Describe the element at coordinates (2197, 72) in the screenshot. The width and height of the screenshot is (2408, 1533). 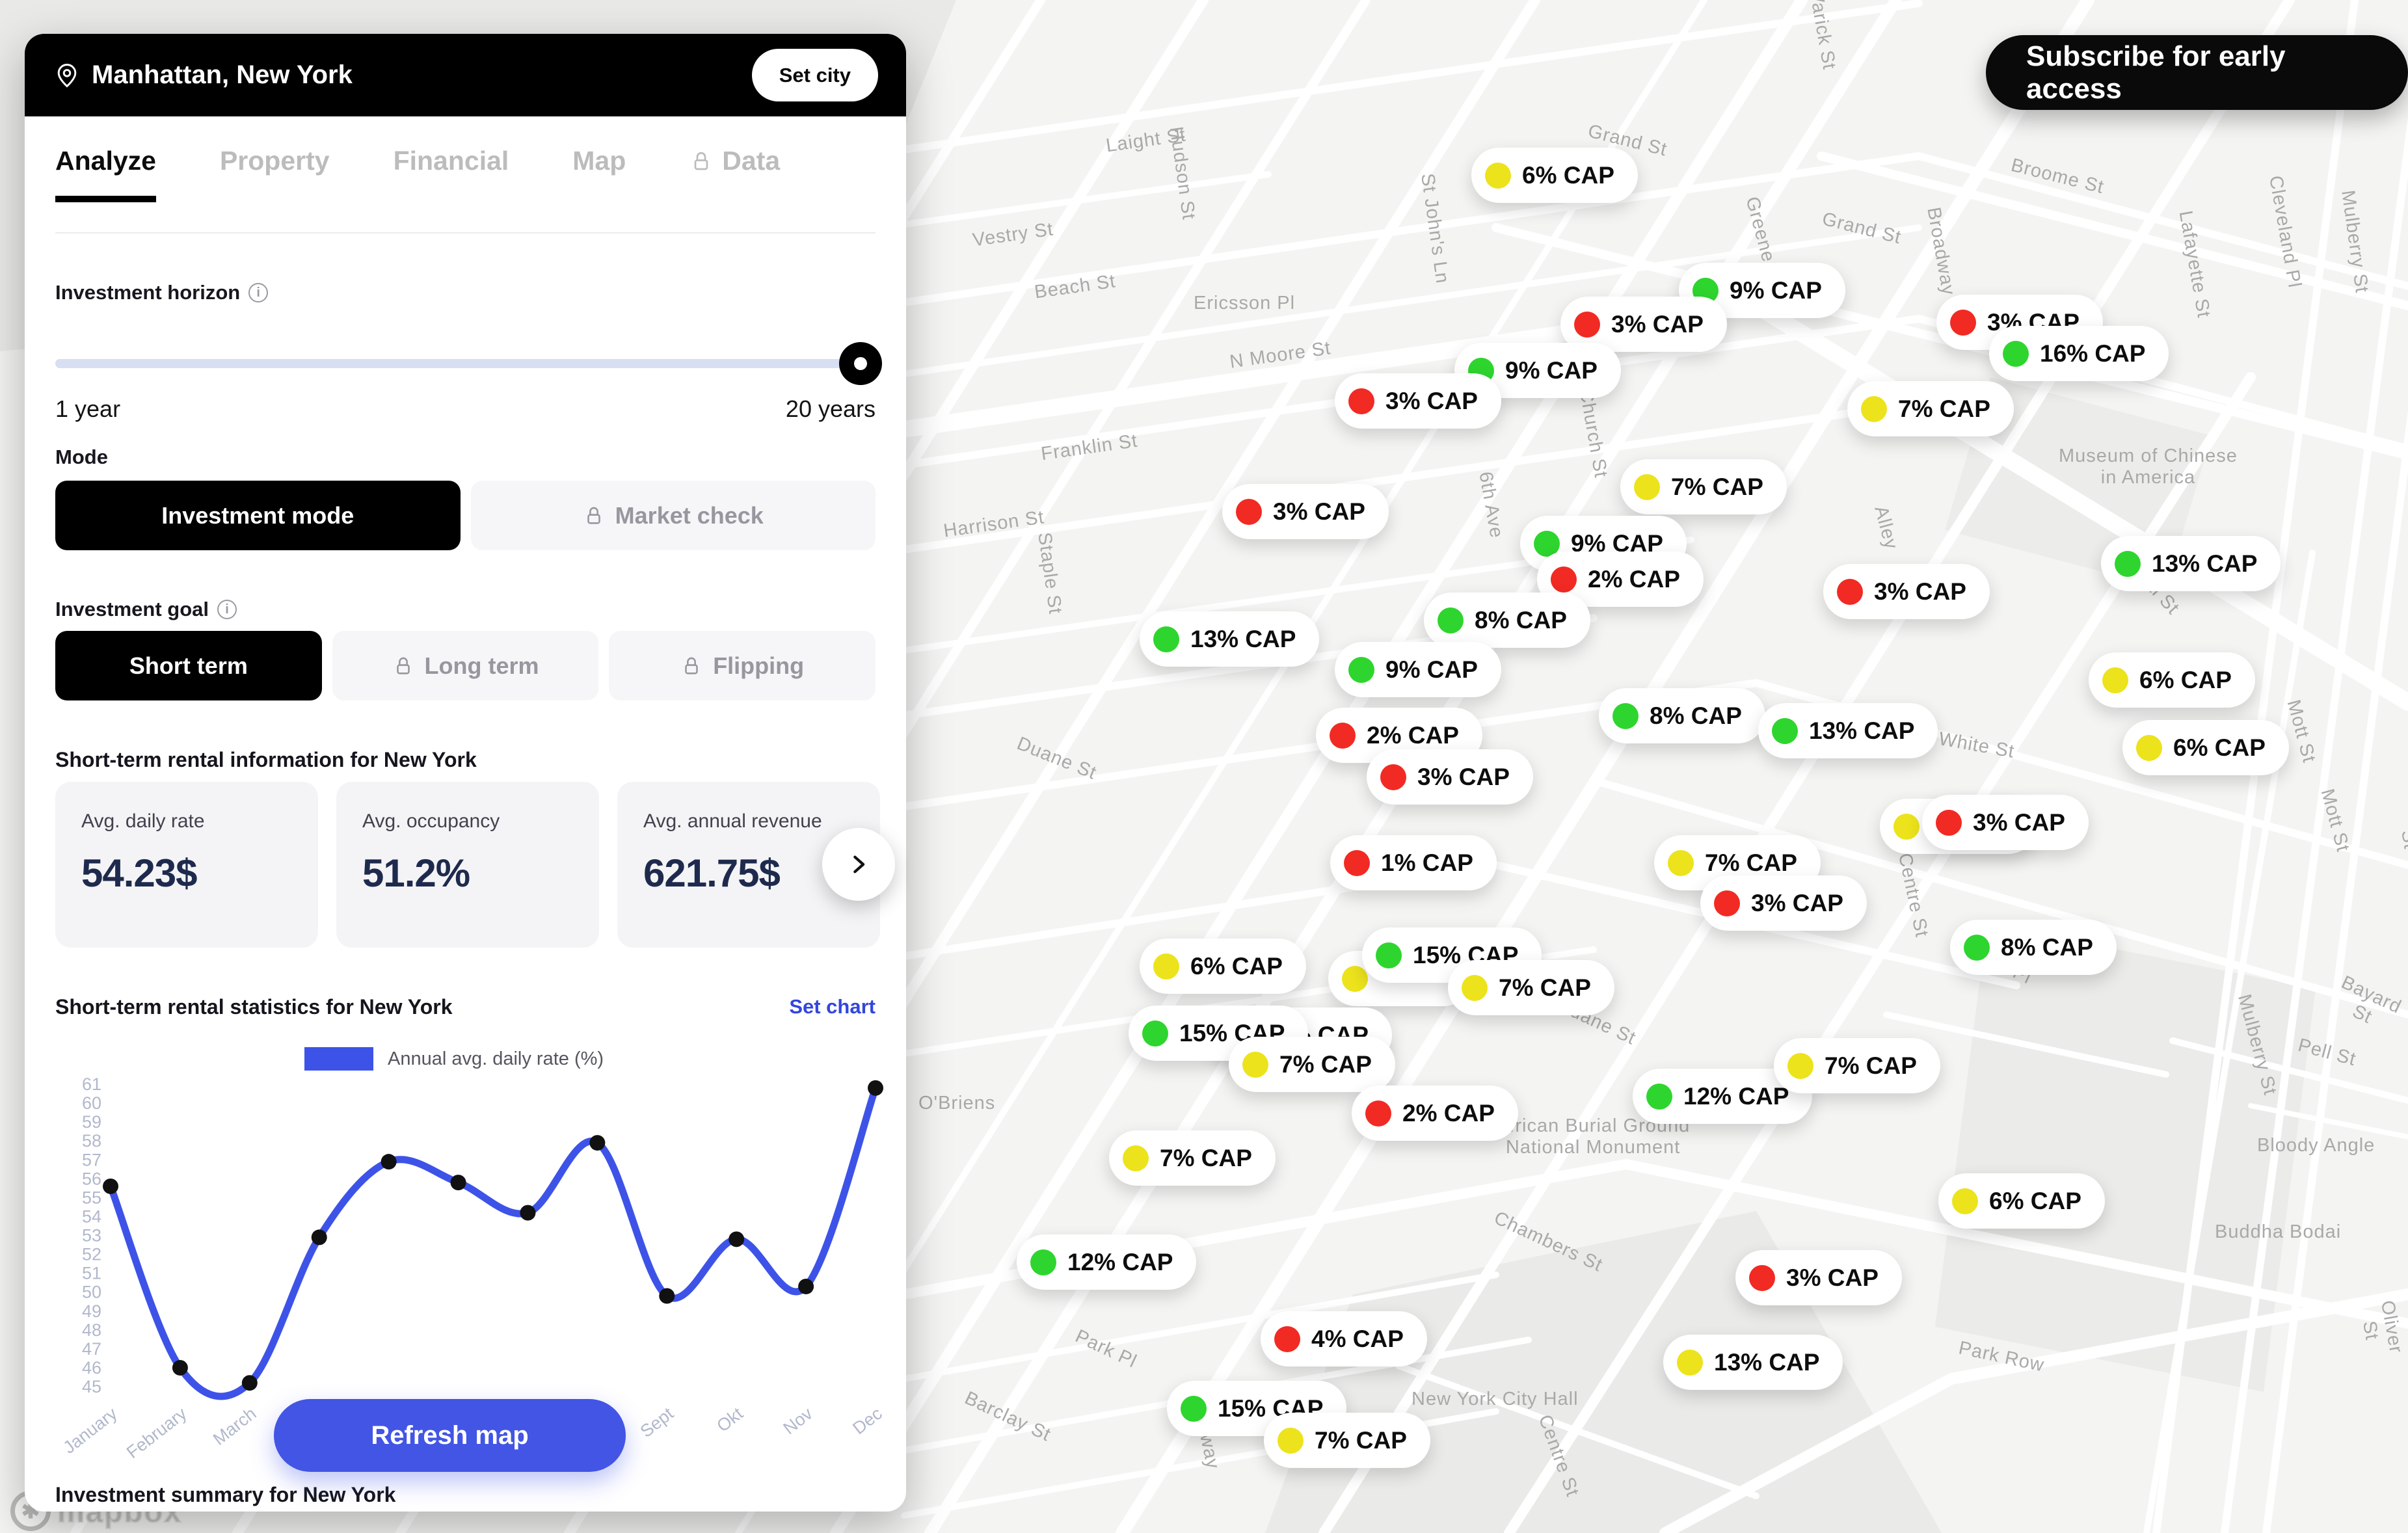
I see `subscribe-button: Subscribe for early access` at that location.